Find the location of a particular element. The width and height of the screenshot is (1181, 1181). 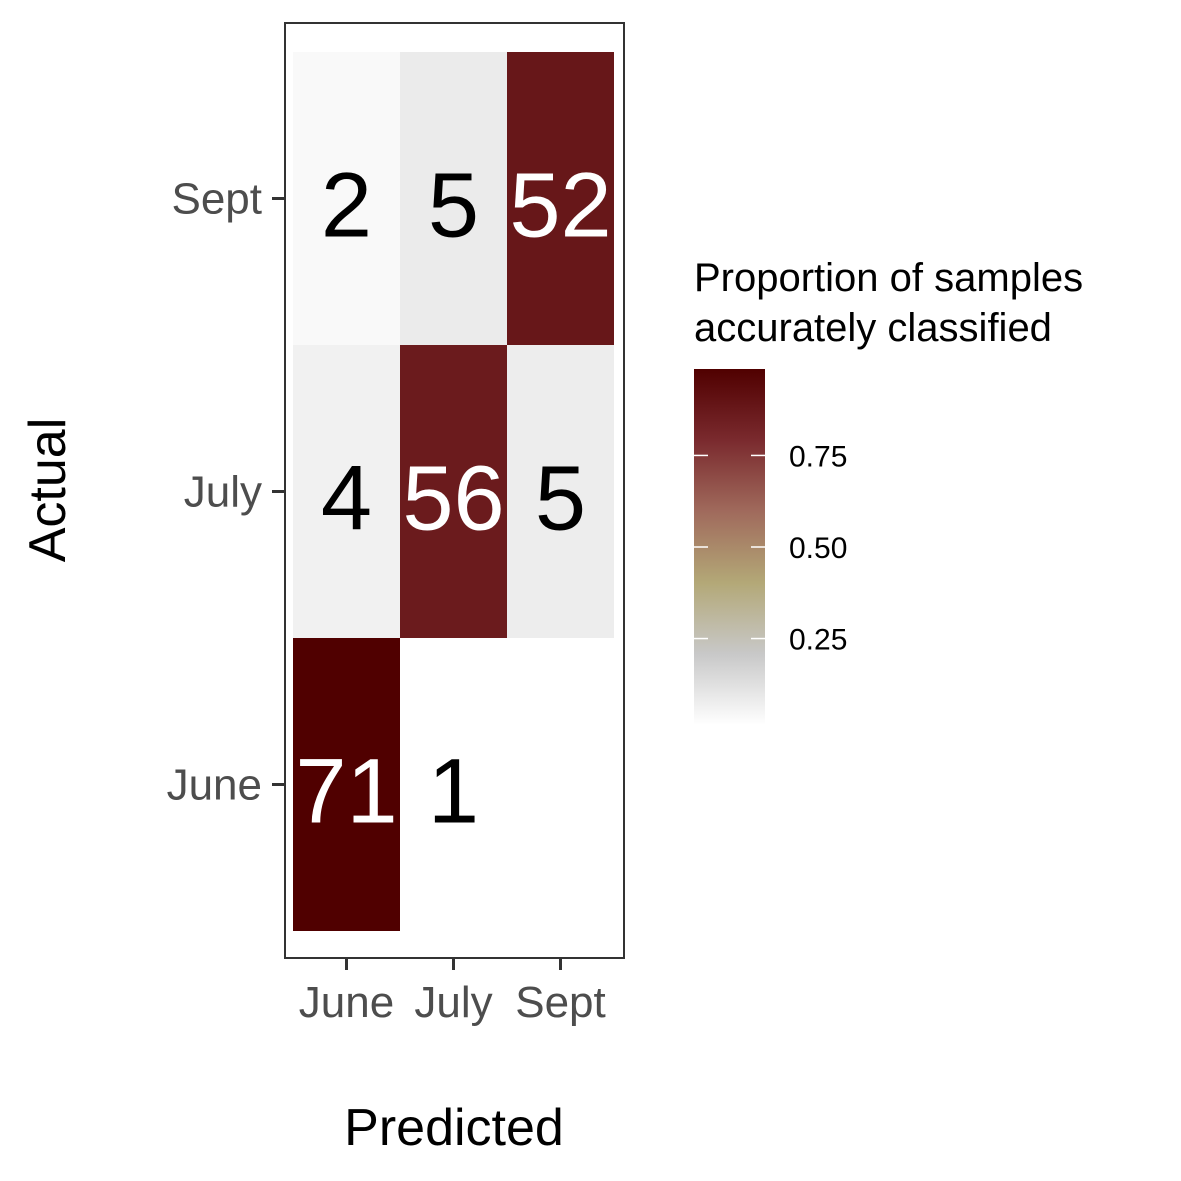

heatmap-cell-sept-june is located at coordinates (346, 198).